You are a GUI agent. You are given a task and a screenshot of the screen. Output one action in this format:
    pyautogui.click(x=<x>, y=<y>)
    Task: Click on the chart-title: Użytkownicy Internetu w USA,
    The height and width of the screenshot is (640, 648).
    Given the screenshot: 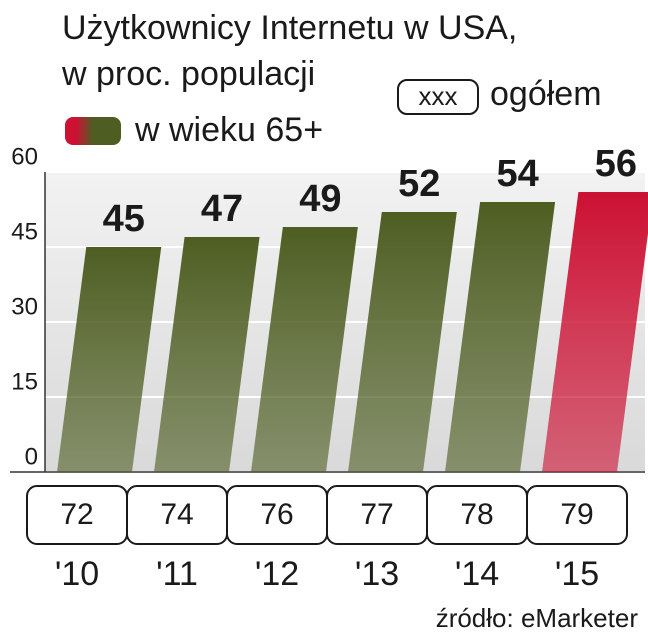 What is the action you would take?
    pyautogui.click(x=289, y=28)
    